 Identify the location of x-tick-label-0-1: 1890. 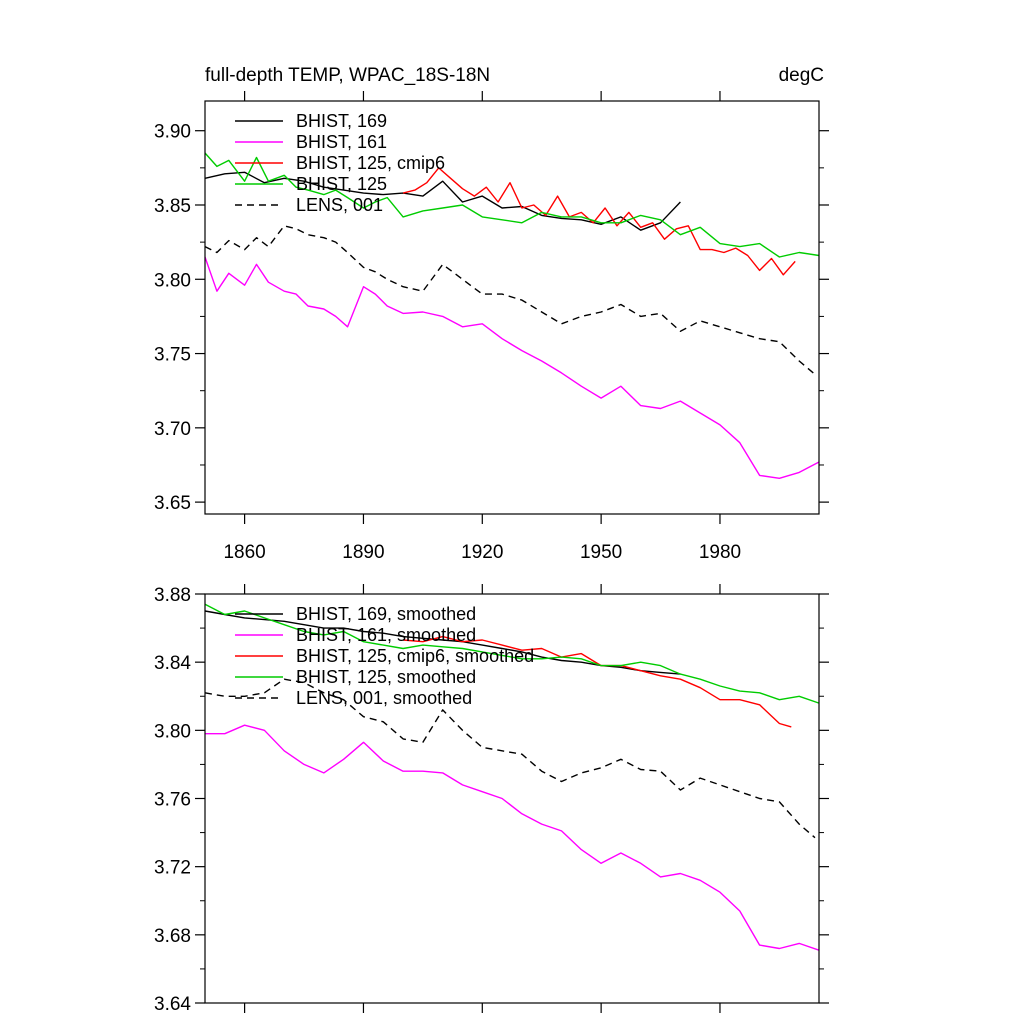
(363, 552).